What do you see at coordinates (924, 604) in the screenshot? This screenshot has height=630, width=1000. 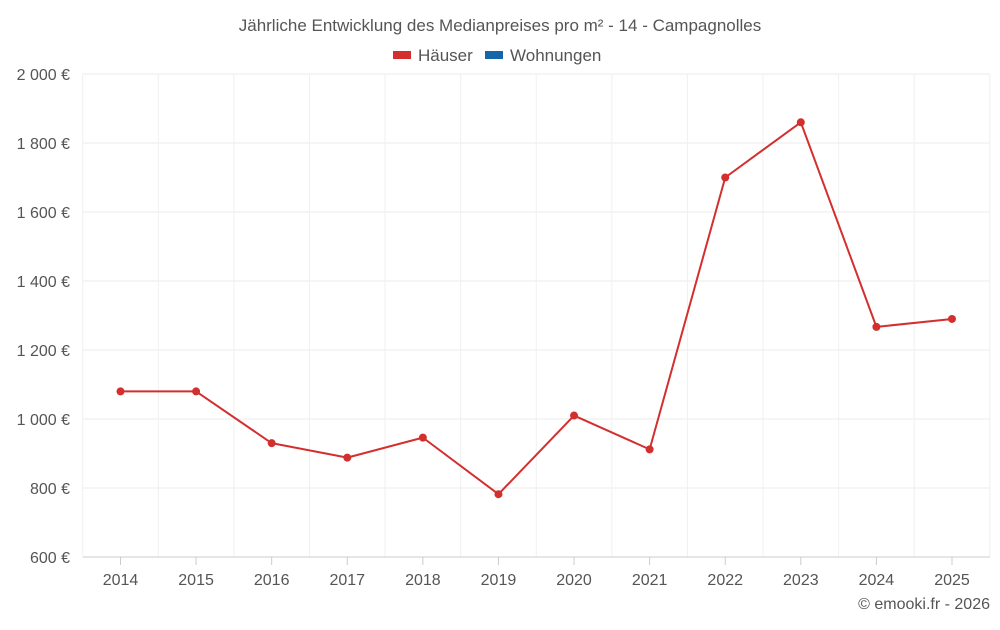 I see `credit-text: © emooki.fr - 2026` at bounding box center [924, 604].